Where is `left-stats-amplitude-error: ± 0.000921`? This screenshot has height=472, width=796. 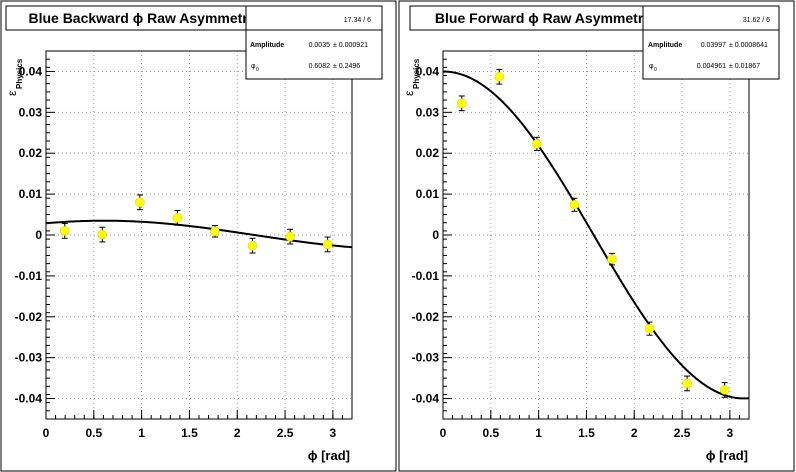 left-stats-amplitude-error: ± 0.000921 is located at coordinates (350, 45).